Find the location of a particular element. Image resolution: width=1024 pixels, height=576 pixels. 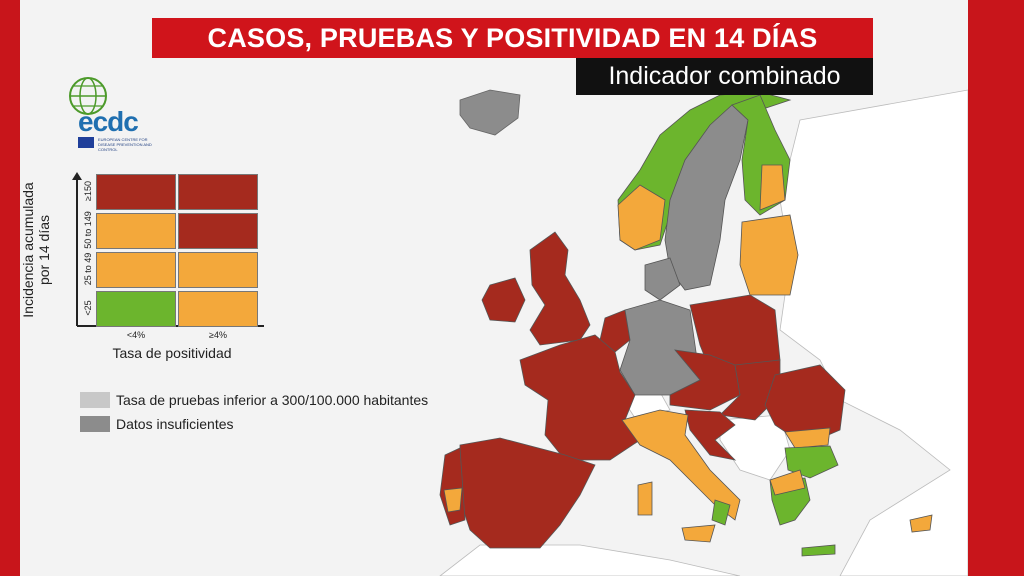

page-title: CASOS, PRUEBAS Y POSITIVIDAD EN 14 DÍAS is located at coordinates (512, 38).